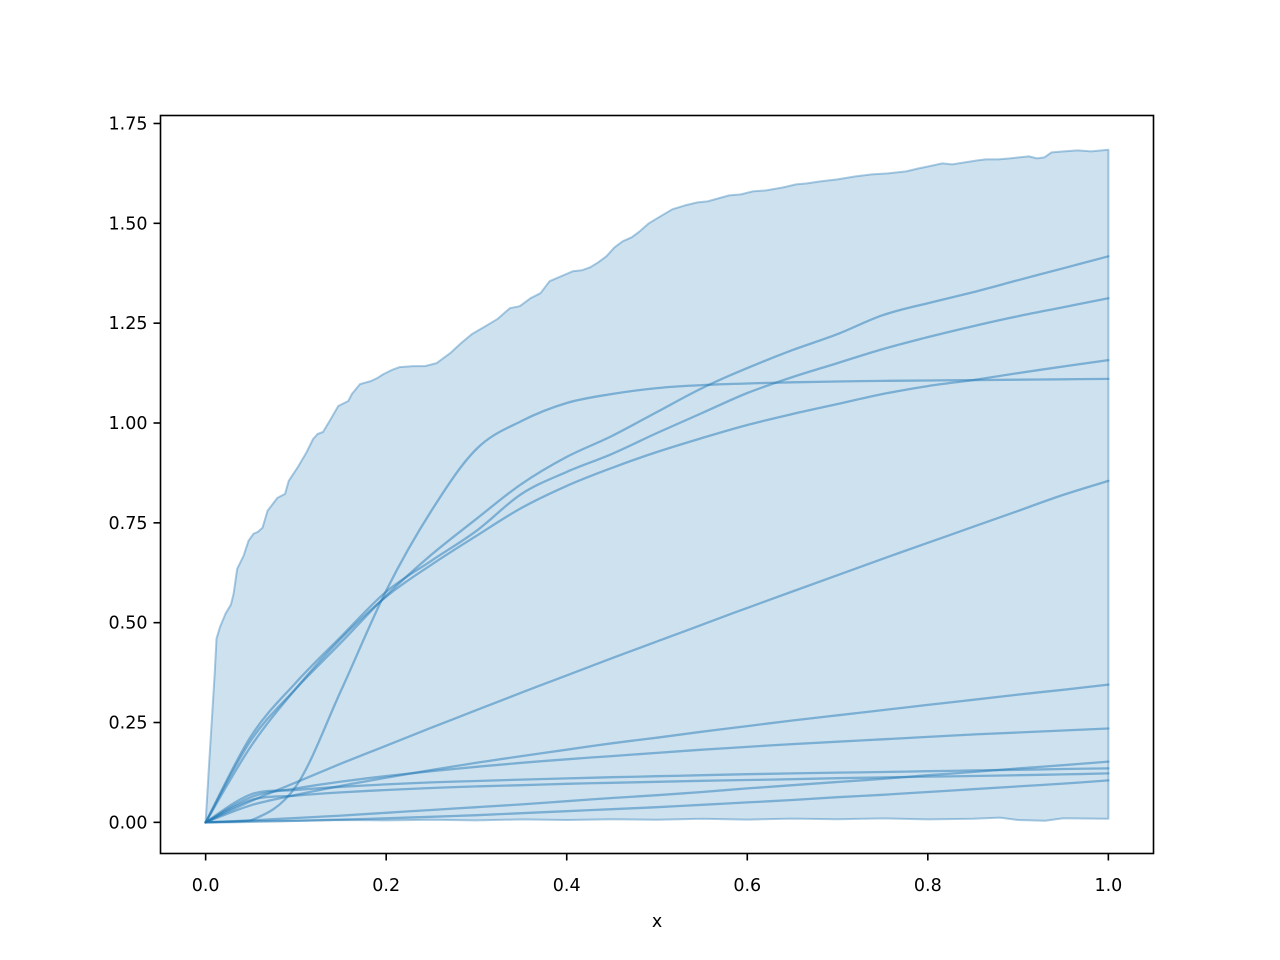  I want to click on curve-11-line, so click(657, 801).